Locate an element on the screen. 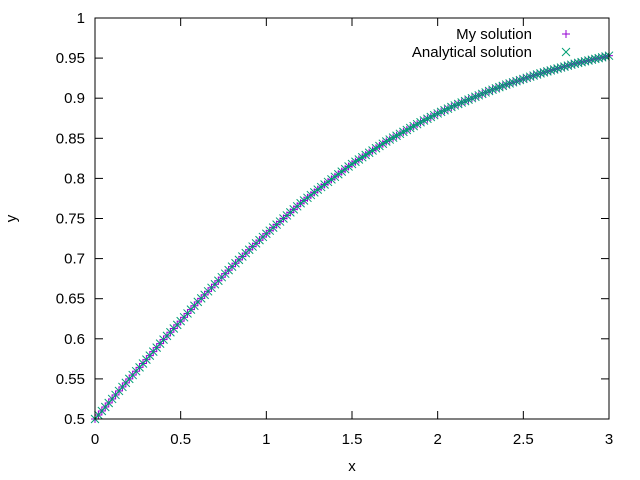  y-tick-label: 0.5 is located at coordinates (74, 419).